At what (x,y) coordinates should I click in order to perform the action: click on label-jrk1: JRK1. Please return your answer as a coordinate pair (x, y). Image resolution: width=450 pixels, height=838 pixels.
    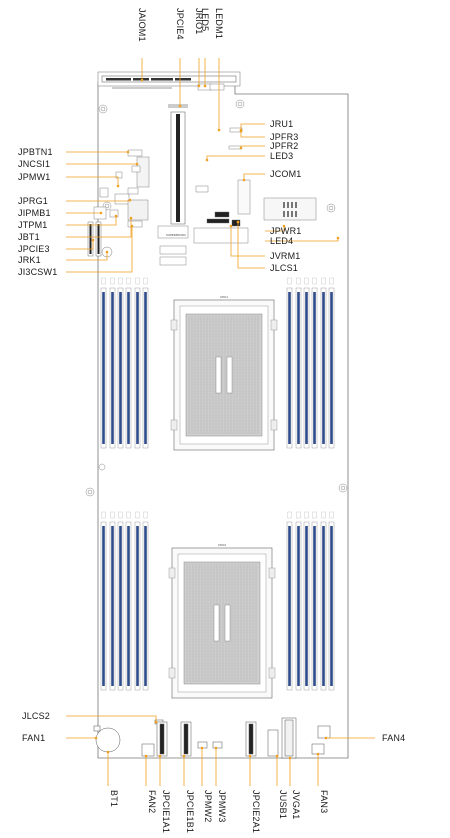
    Looking at the image, I should click on (29, 260).